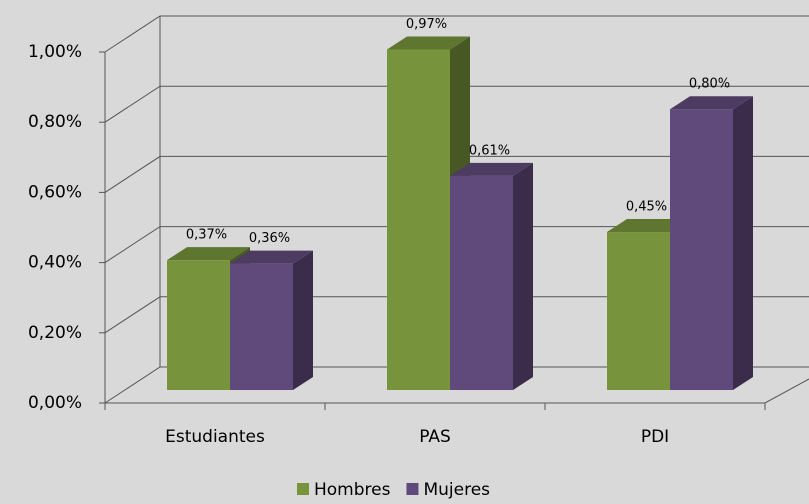 This screenshot has width=809, height=504. Describe the element at coordinates (435, 437) in the screenshot. I see `x-tick-label: PAS` at that location.